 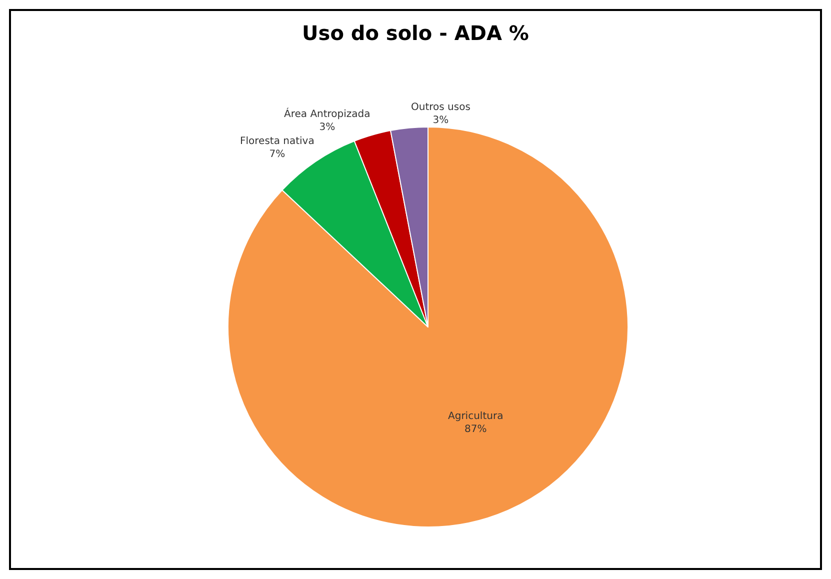 I want to click on slice-label: Área Antropizada, so click(x=327, y=113).